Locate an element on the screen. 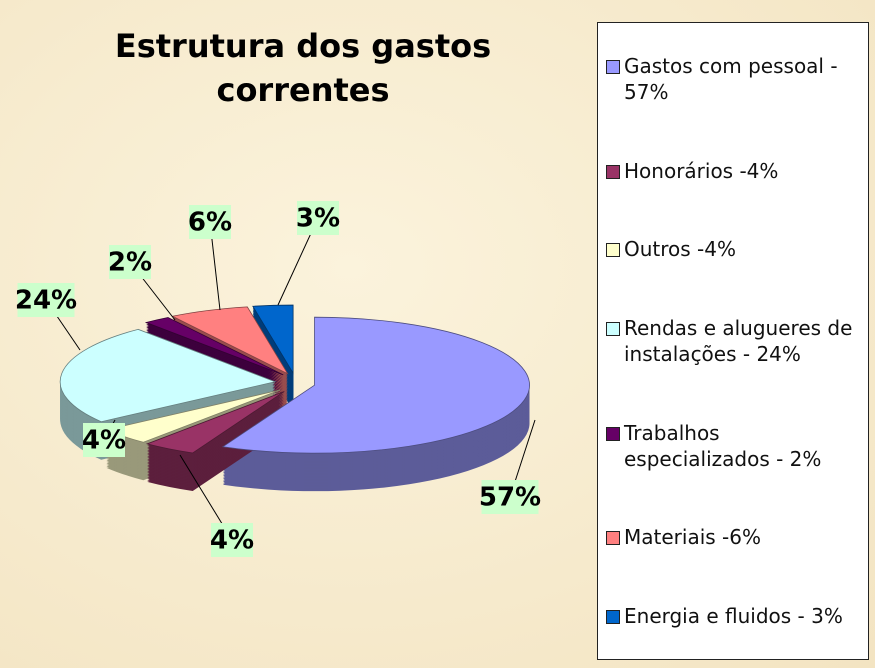 This screenshot has width=875, height=668. legend-entry: Materiais -6% is located at coordinates (735, 537).